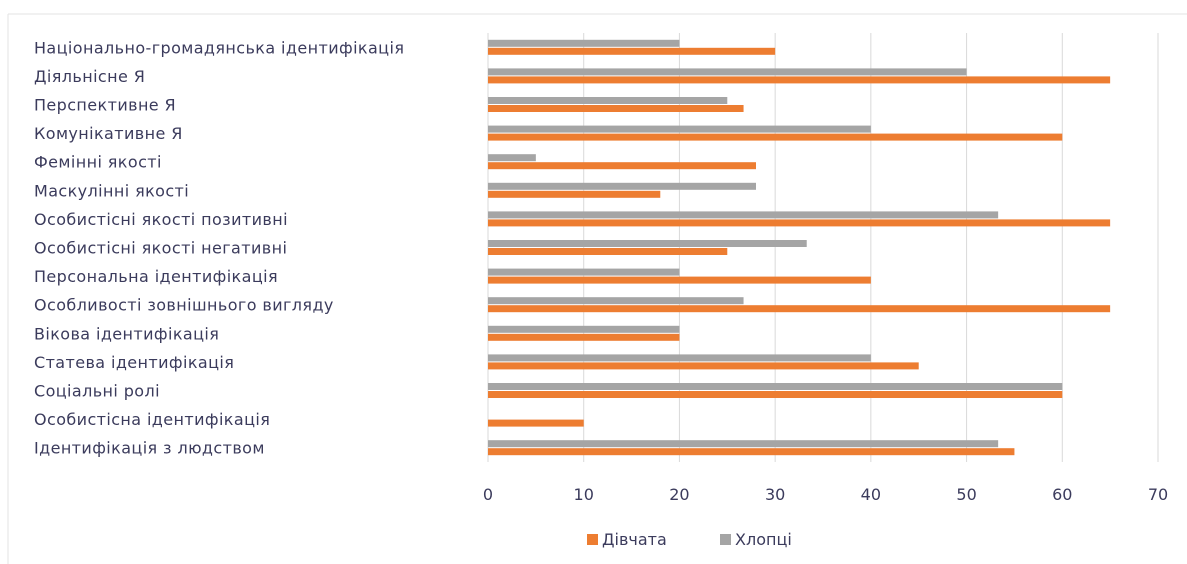 The width and height of the screenshot is (1187, 564). What do you see at coordinates (592, 539) in the screenshot?
I see `legend-swatch-divchata` at bounding box center [592, 539].